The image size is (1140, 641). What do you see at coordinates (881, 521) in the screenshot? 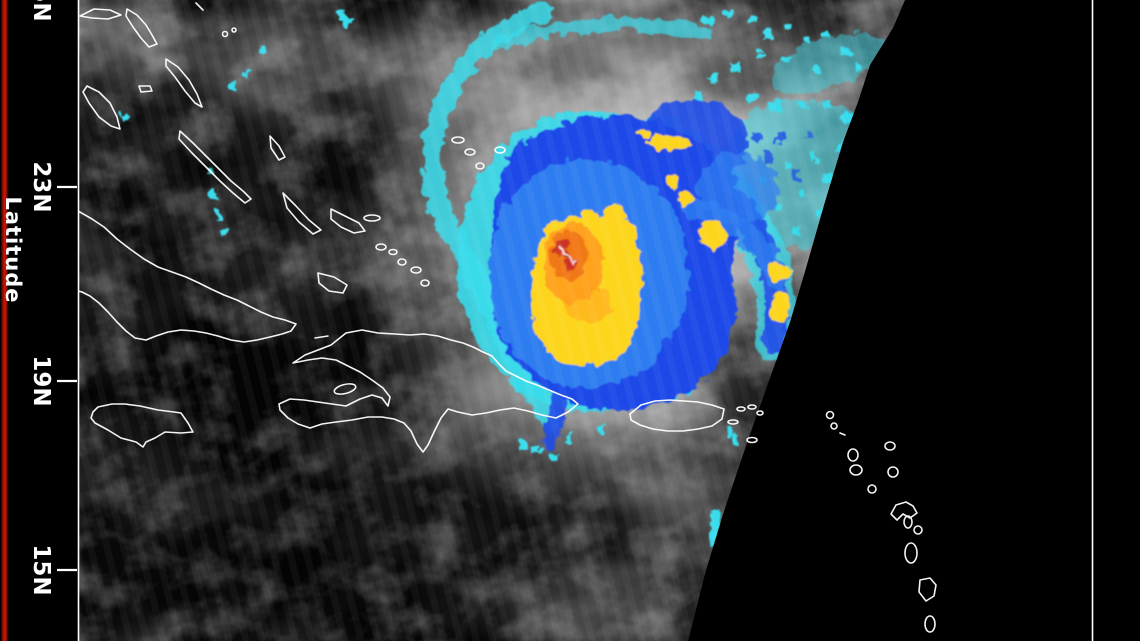
I see `lesser-antilles-islands` at bounding box center [881, 521].